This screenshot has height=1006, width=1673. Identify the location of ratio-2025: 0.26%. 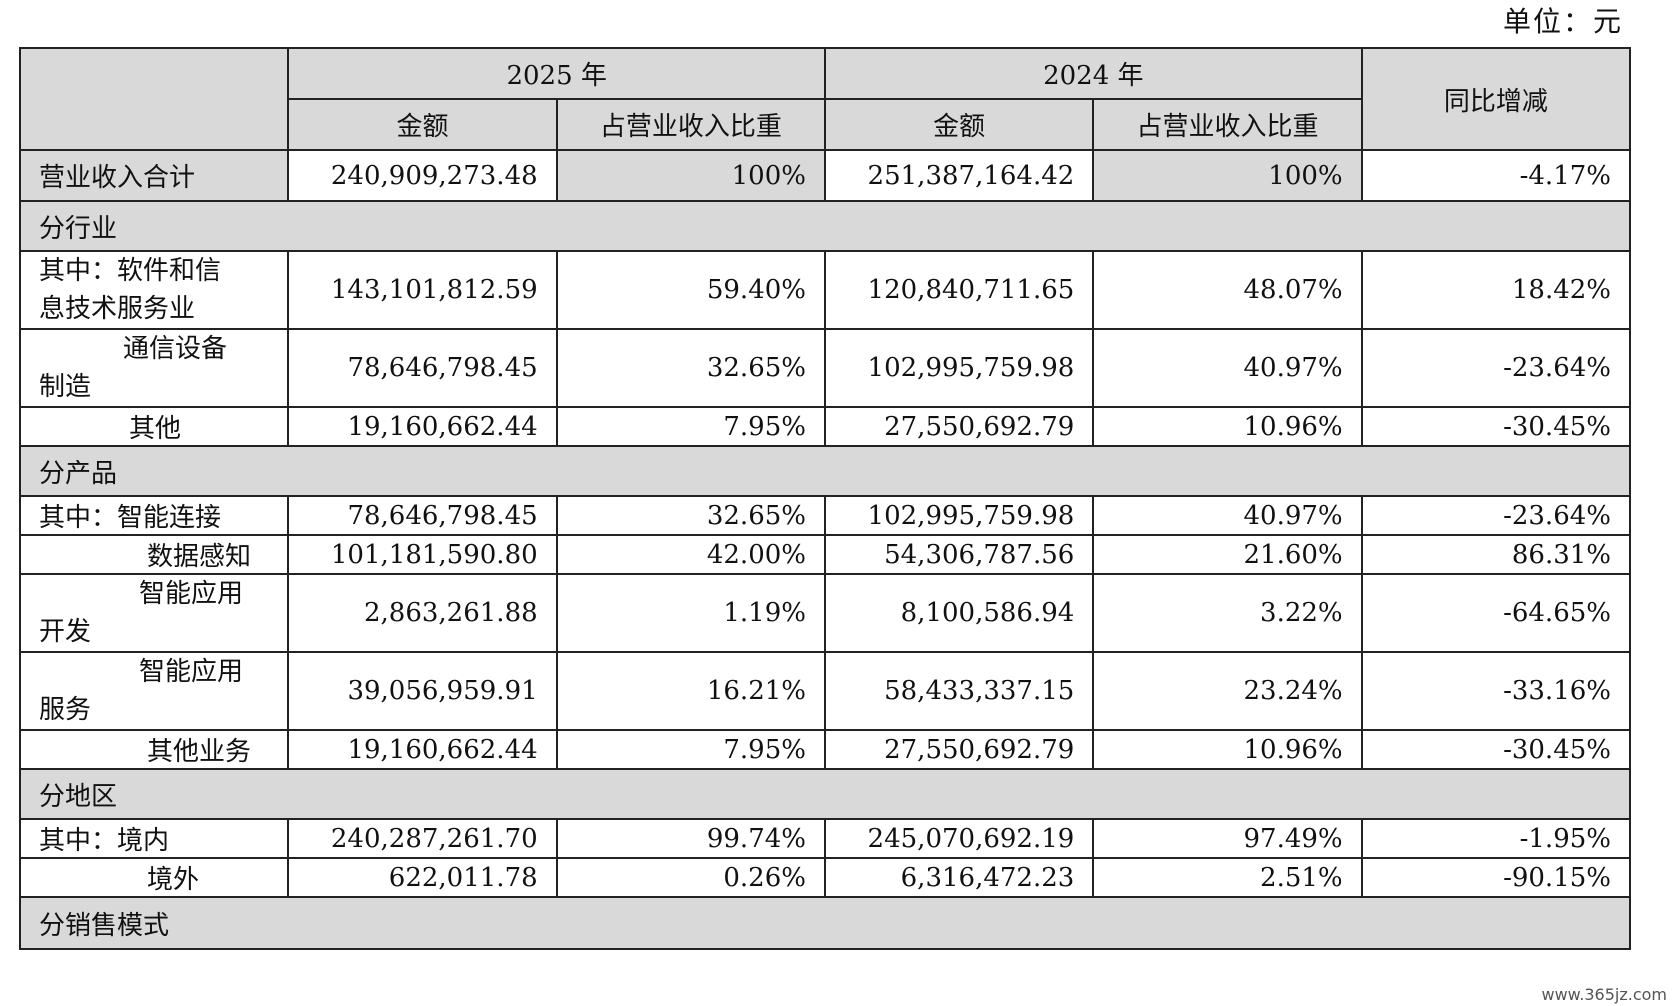
(690, 877).